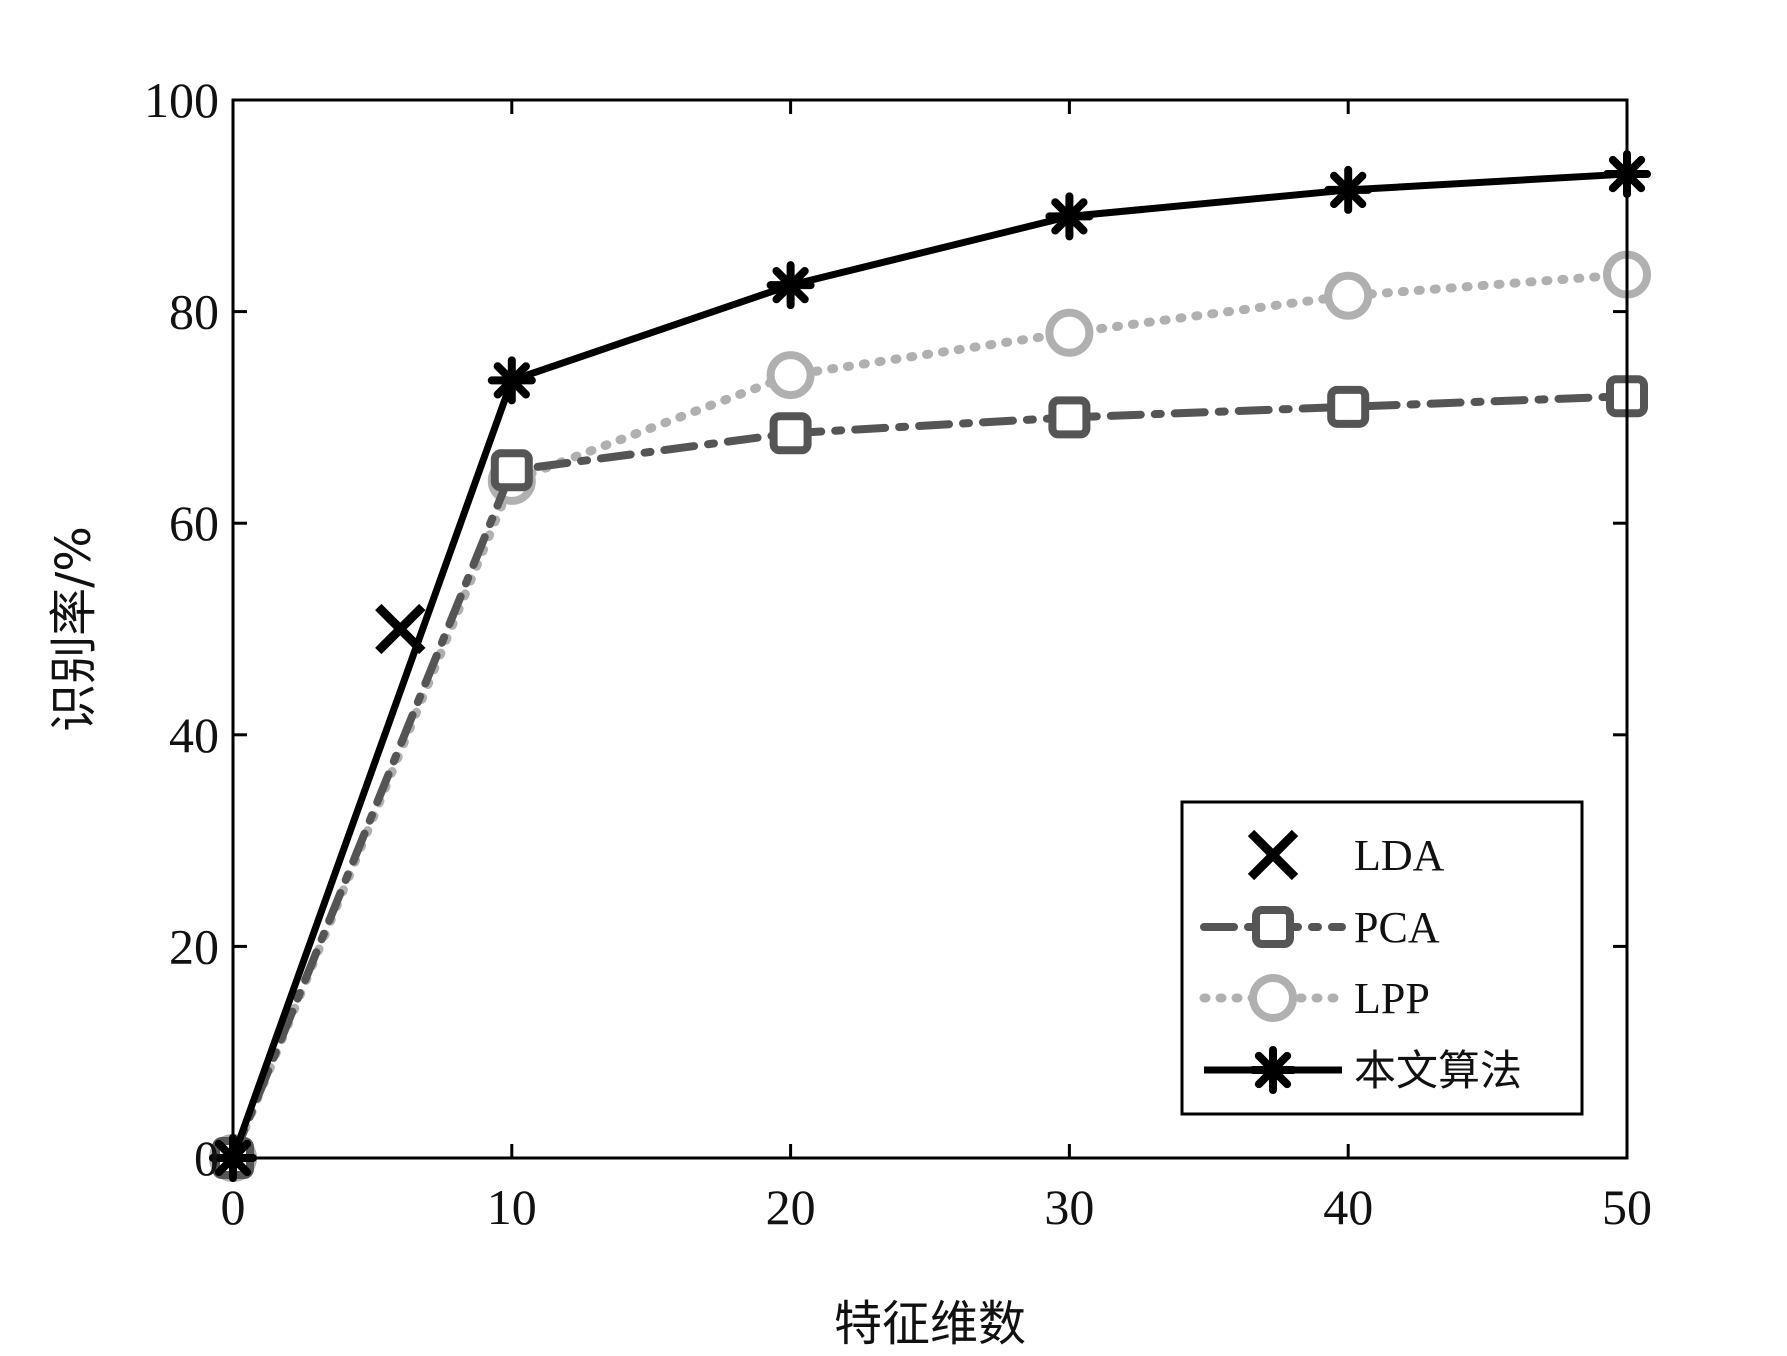  What do you see at coordinates (1314, 998) in the screenshot?
I see `legend-entry: LPP` at bounding box center [1314, 998].